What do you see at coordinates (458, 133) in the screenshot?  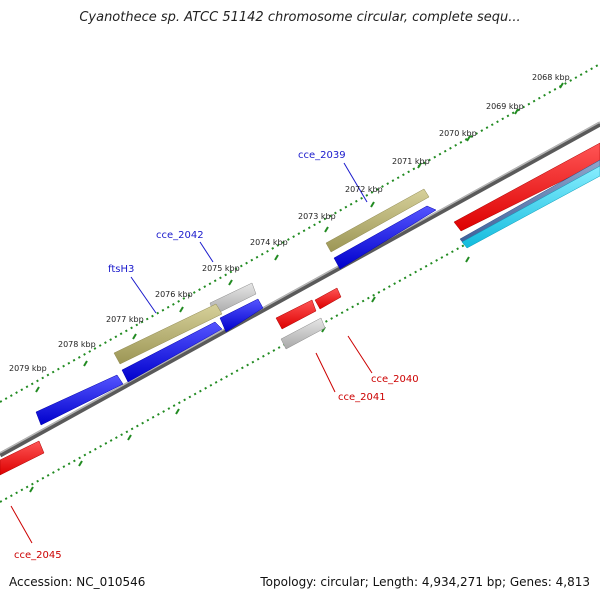 I see `scale-label-2070: 2070 kbp` at bounding box center [458, 133].